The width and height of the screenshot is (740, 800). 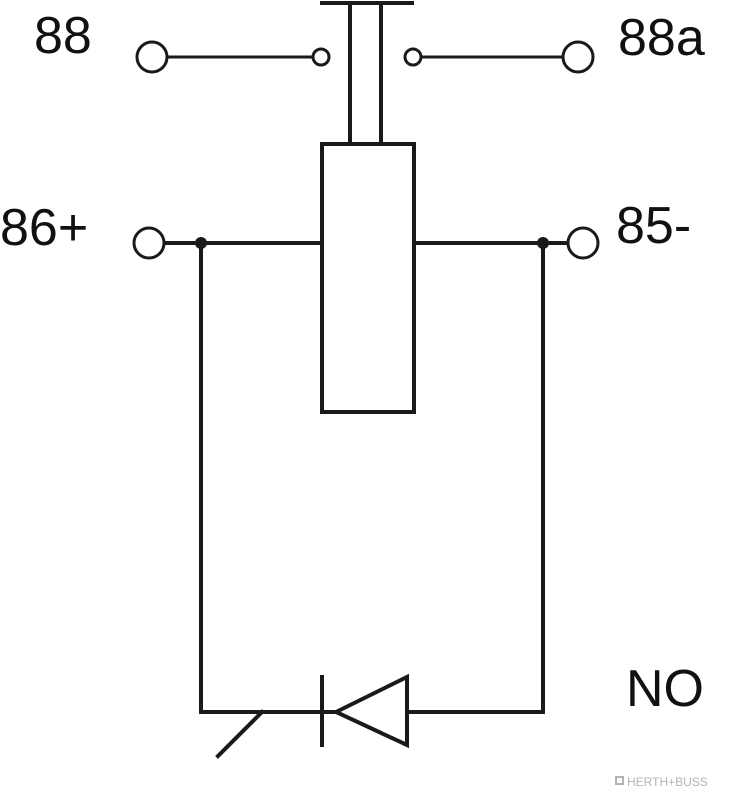 I want to click on watermark-text: HERTH+BUSS, so click(x=667, y=782).